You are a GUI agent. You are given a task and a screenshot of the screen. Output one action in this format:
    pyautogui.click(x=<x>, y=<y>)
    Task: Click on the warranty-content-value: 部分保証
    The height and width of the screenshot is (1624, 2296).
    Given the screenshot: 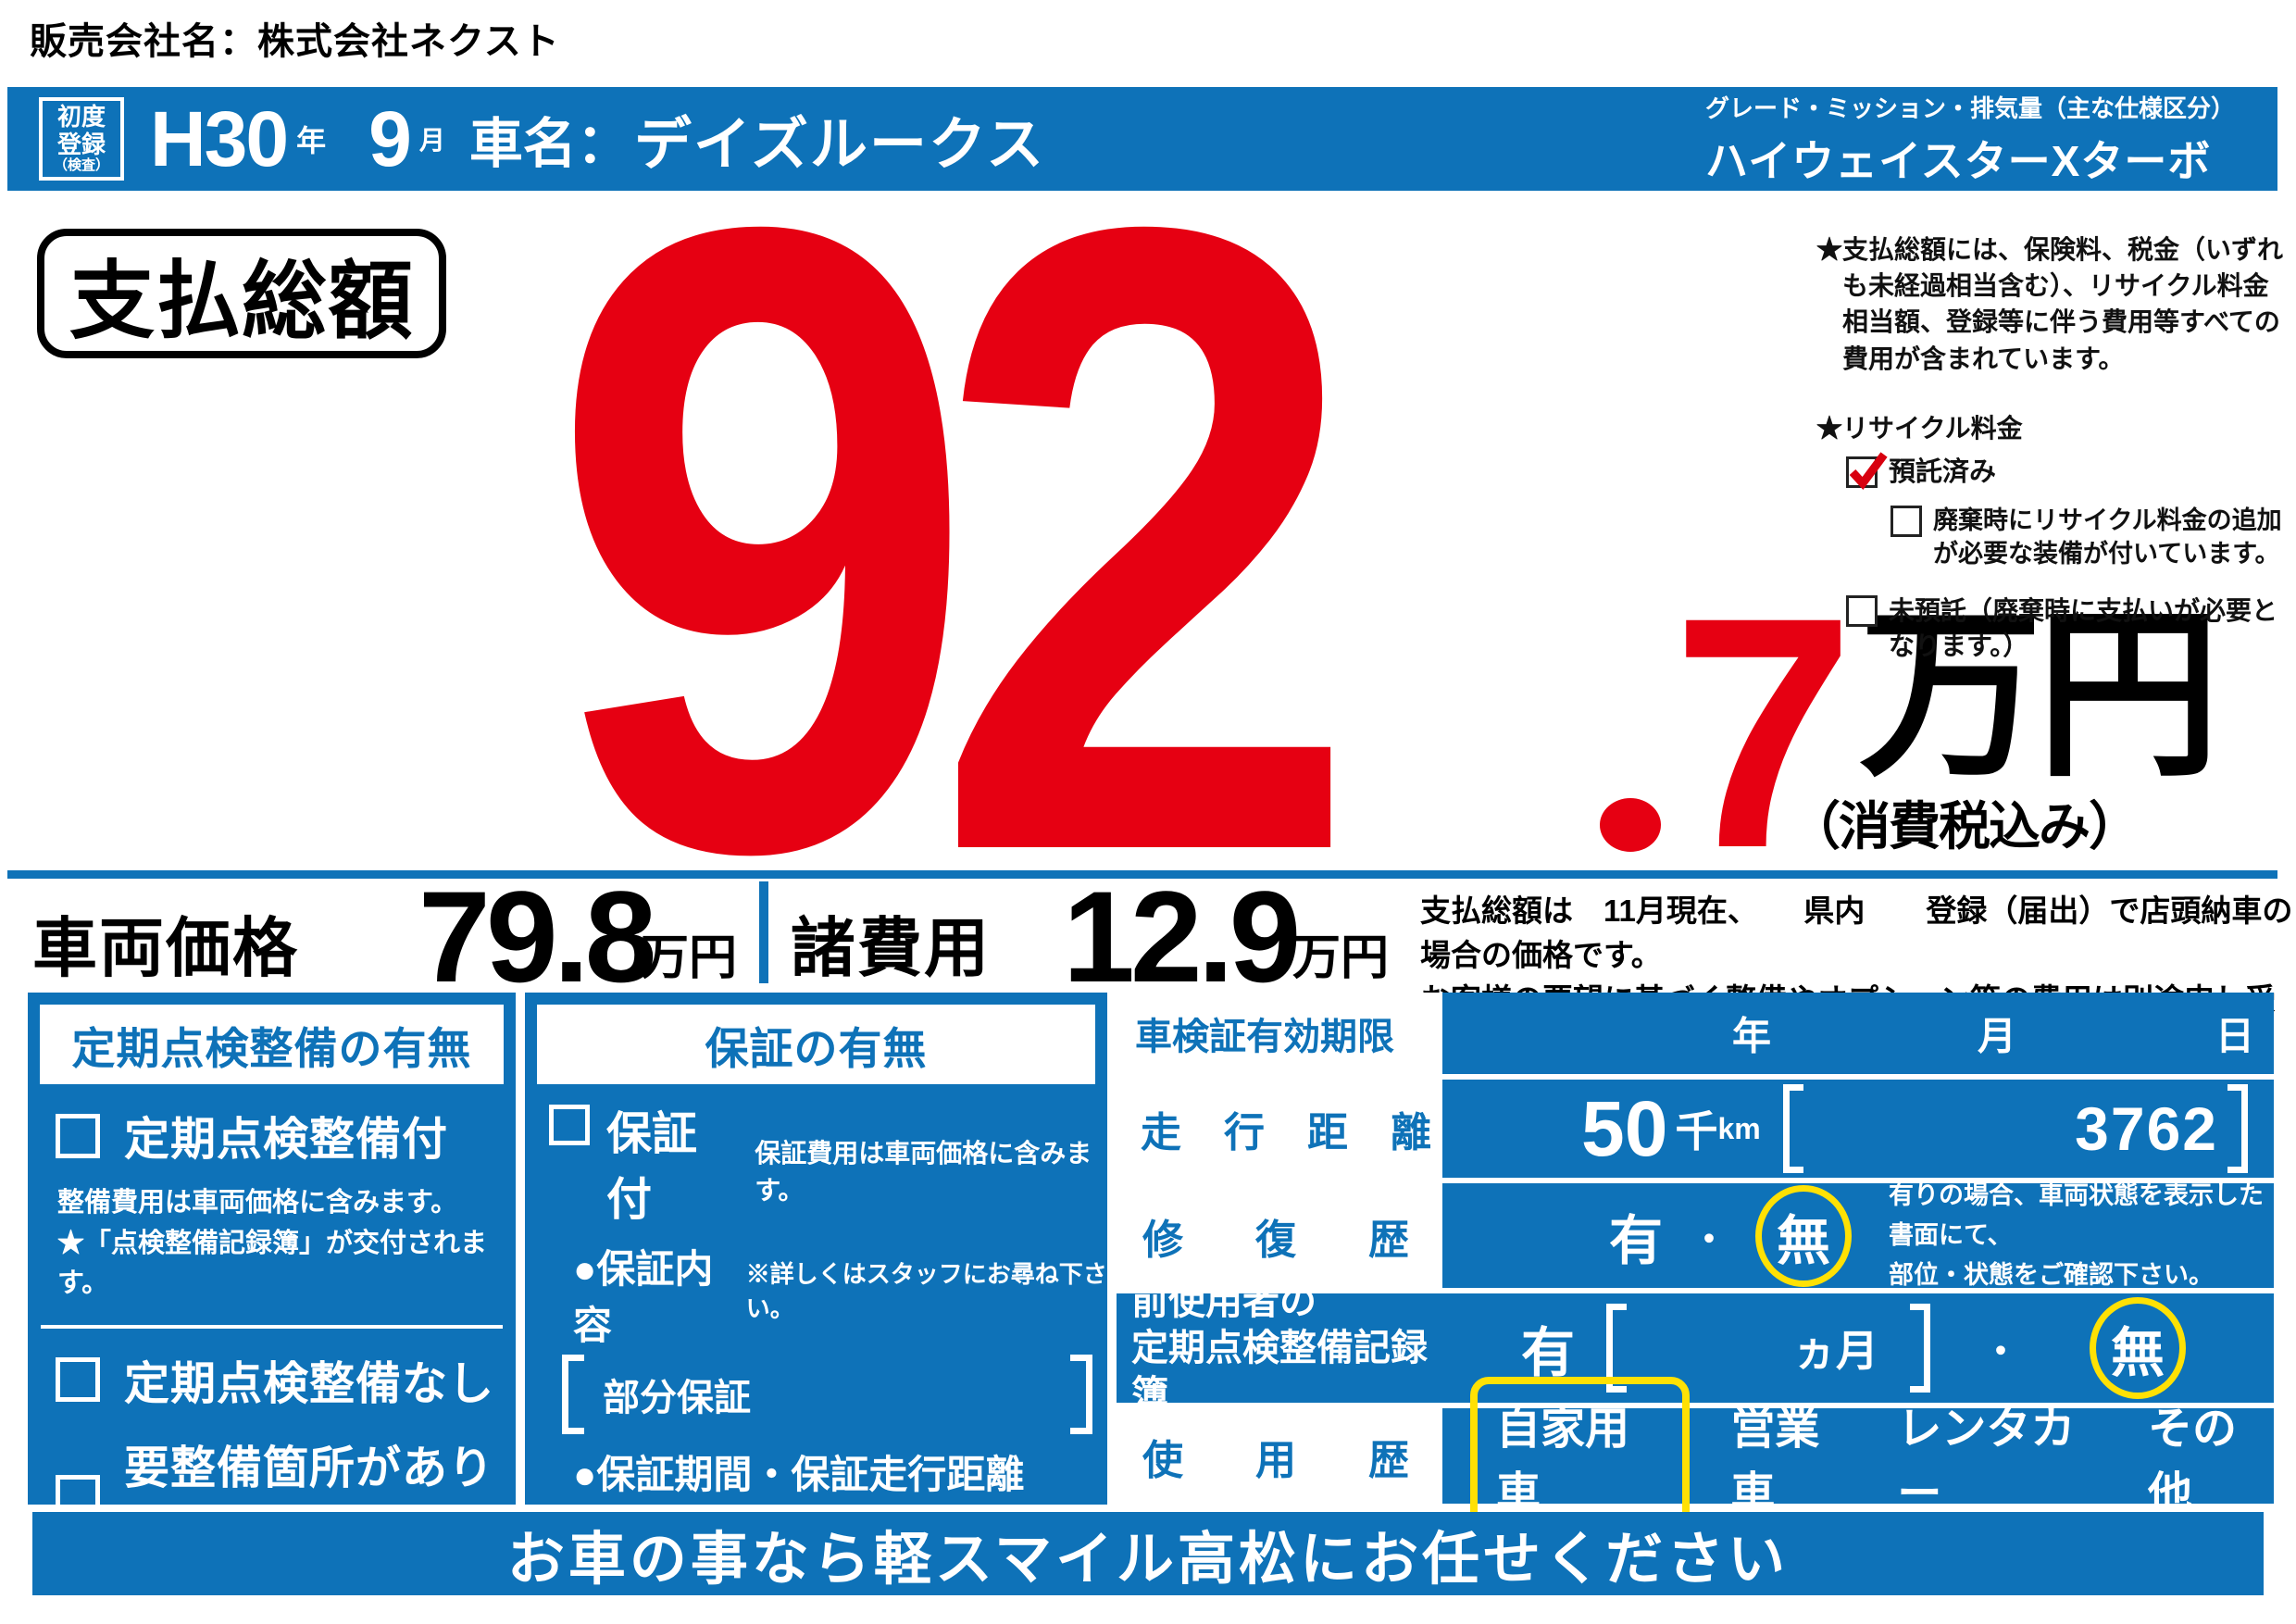 What is the action you would take?
    pyautogui.click(x=677, y=1398)
    